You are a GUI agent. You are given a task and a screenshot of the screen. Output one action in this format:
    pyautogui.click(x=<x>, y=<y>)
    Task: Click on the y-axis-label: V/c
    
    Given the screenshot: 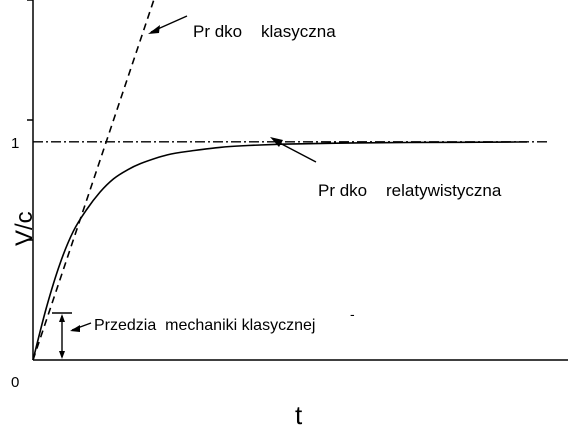 What is the action you would take?
    pyautogui.click(x=24, y=228)
    